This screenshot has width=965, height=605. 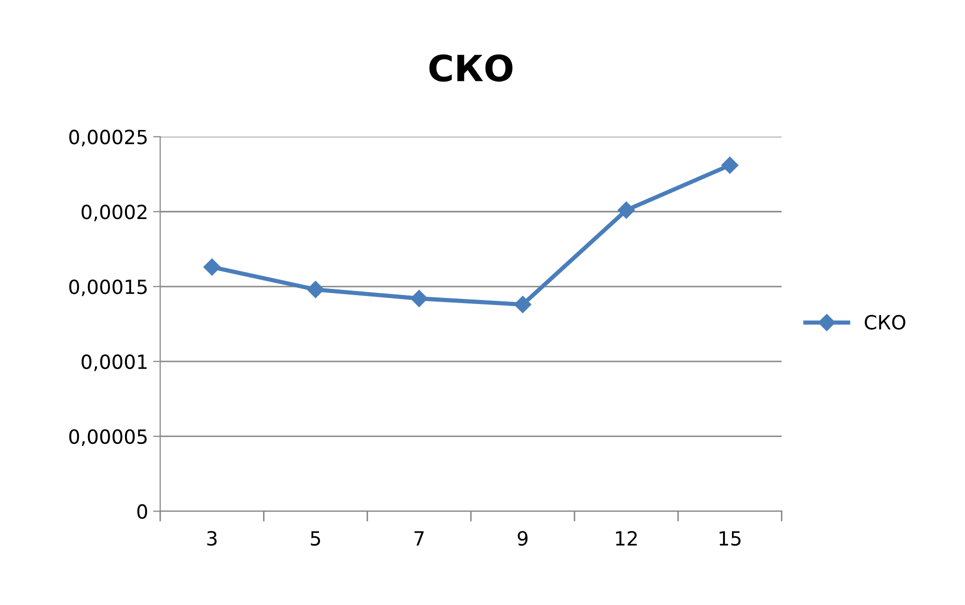 I want to click on x-tick-label: 5, so click(x=315, y=538).